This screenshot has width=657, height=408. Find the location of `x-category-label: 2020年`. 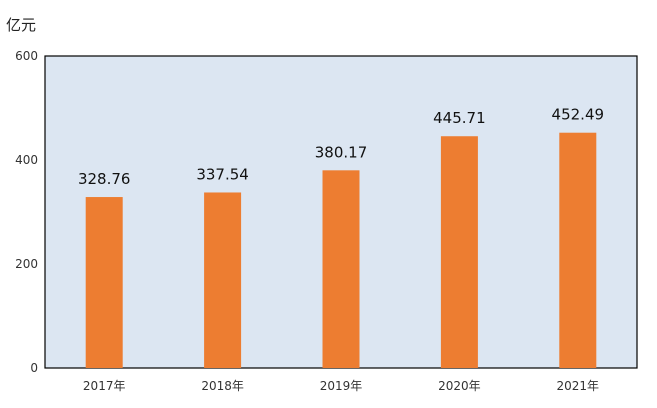

x-category-label: 2020年 is located at coordinates (459, 386).